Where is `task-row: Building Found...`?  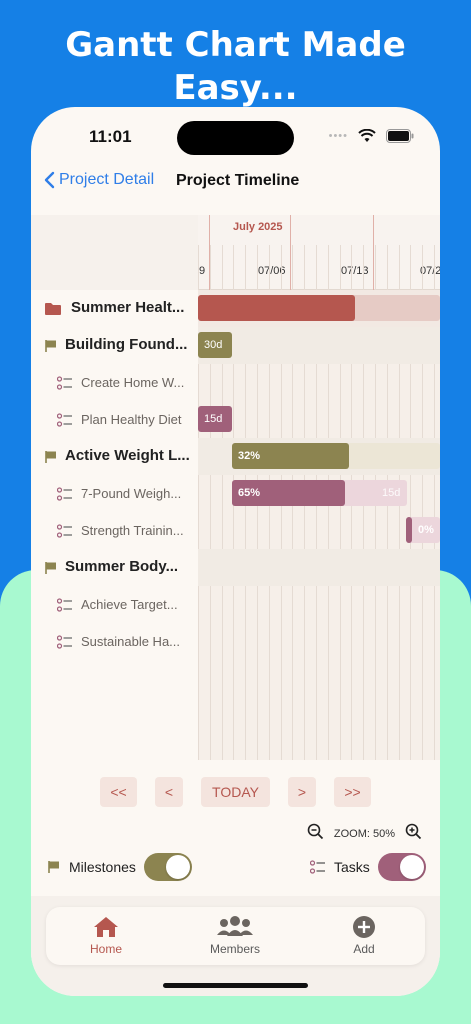 task-row: Building Found... is located at coordinates (114, 345).